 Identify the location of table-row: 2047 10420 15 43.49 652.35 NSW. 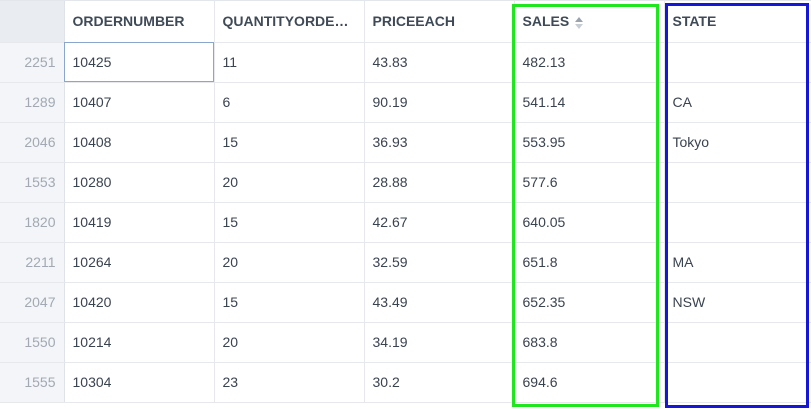
(405, 302).